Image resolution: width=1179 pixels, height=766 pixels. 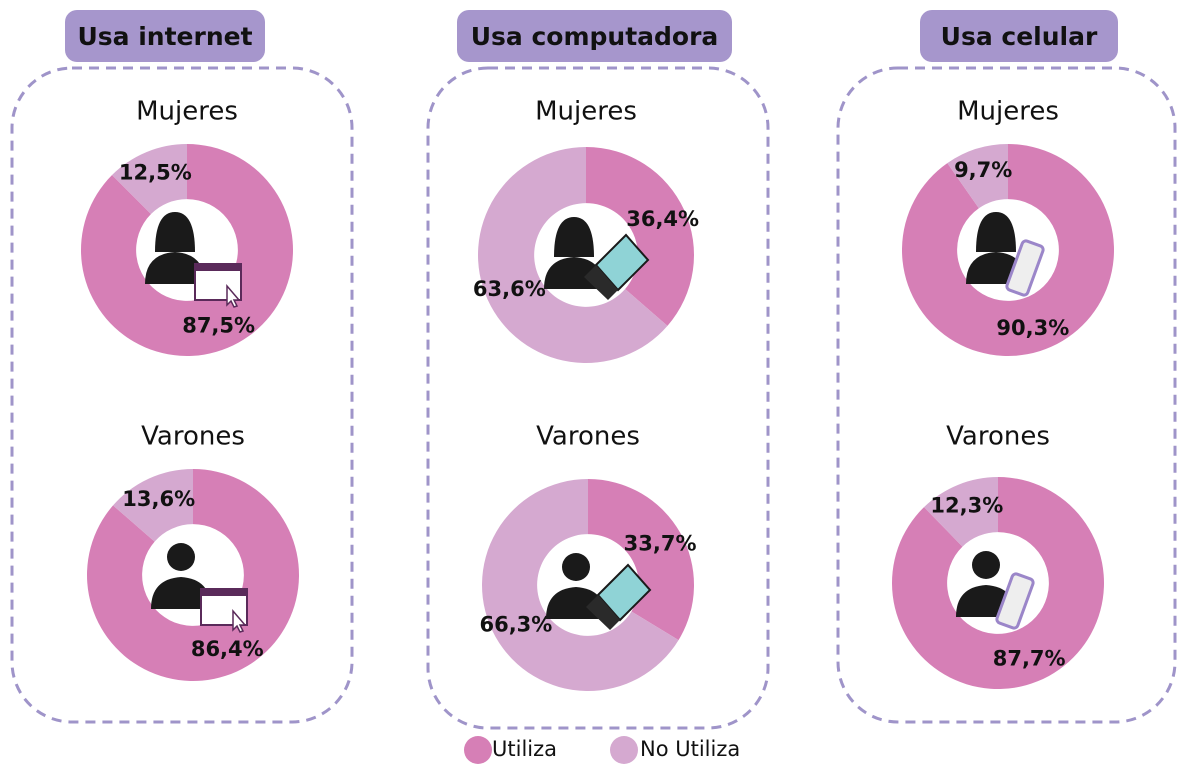 I want to click on data-label: 87,5%, so click(x=218, y=325).